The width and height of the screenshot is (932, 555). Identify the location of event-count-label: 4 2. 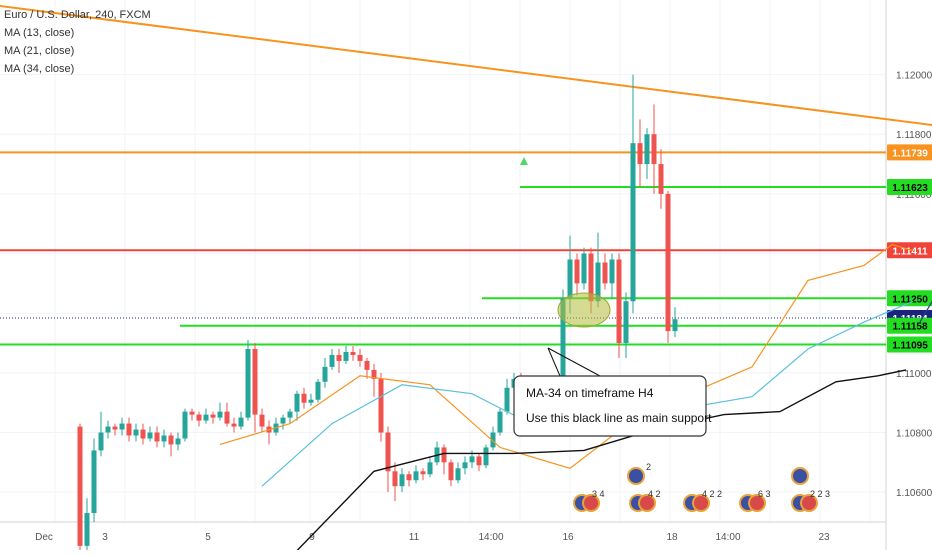
(654, 494).